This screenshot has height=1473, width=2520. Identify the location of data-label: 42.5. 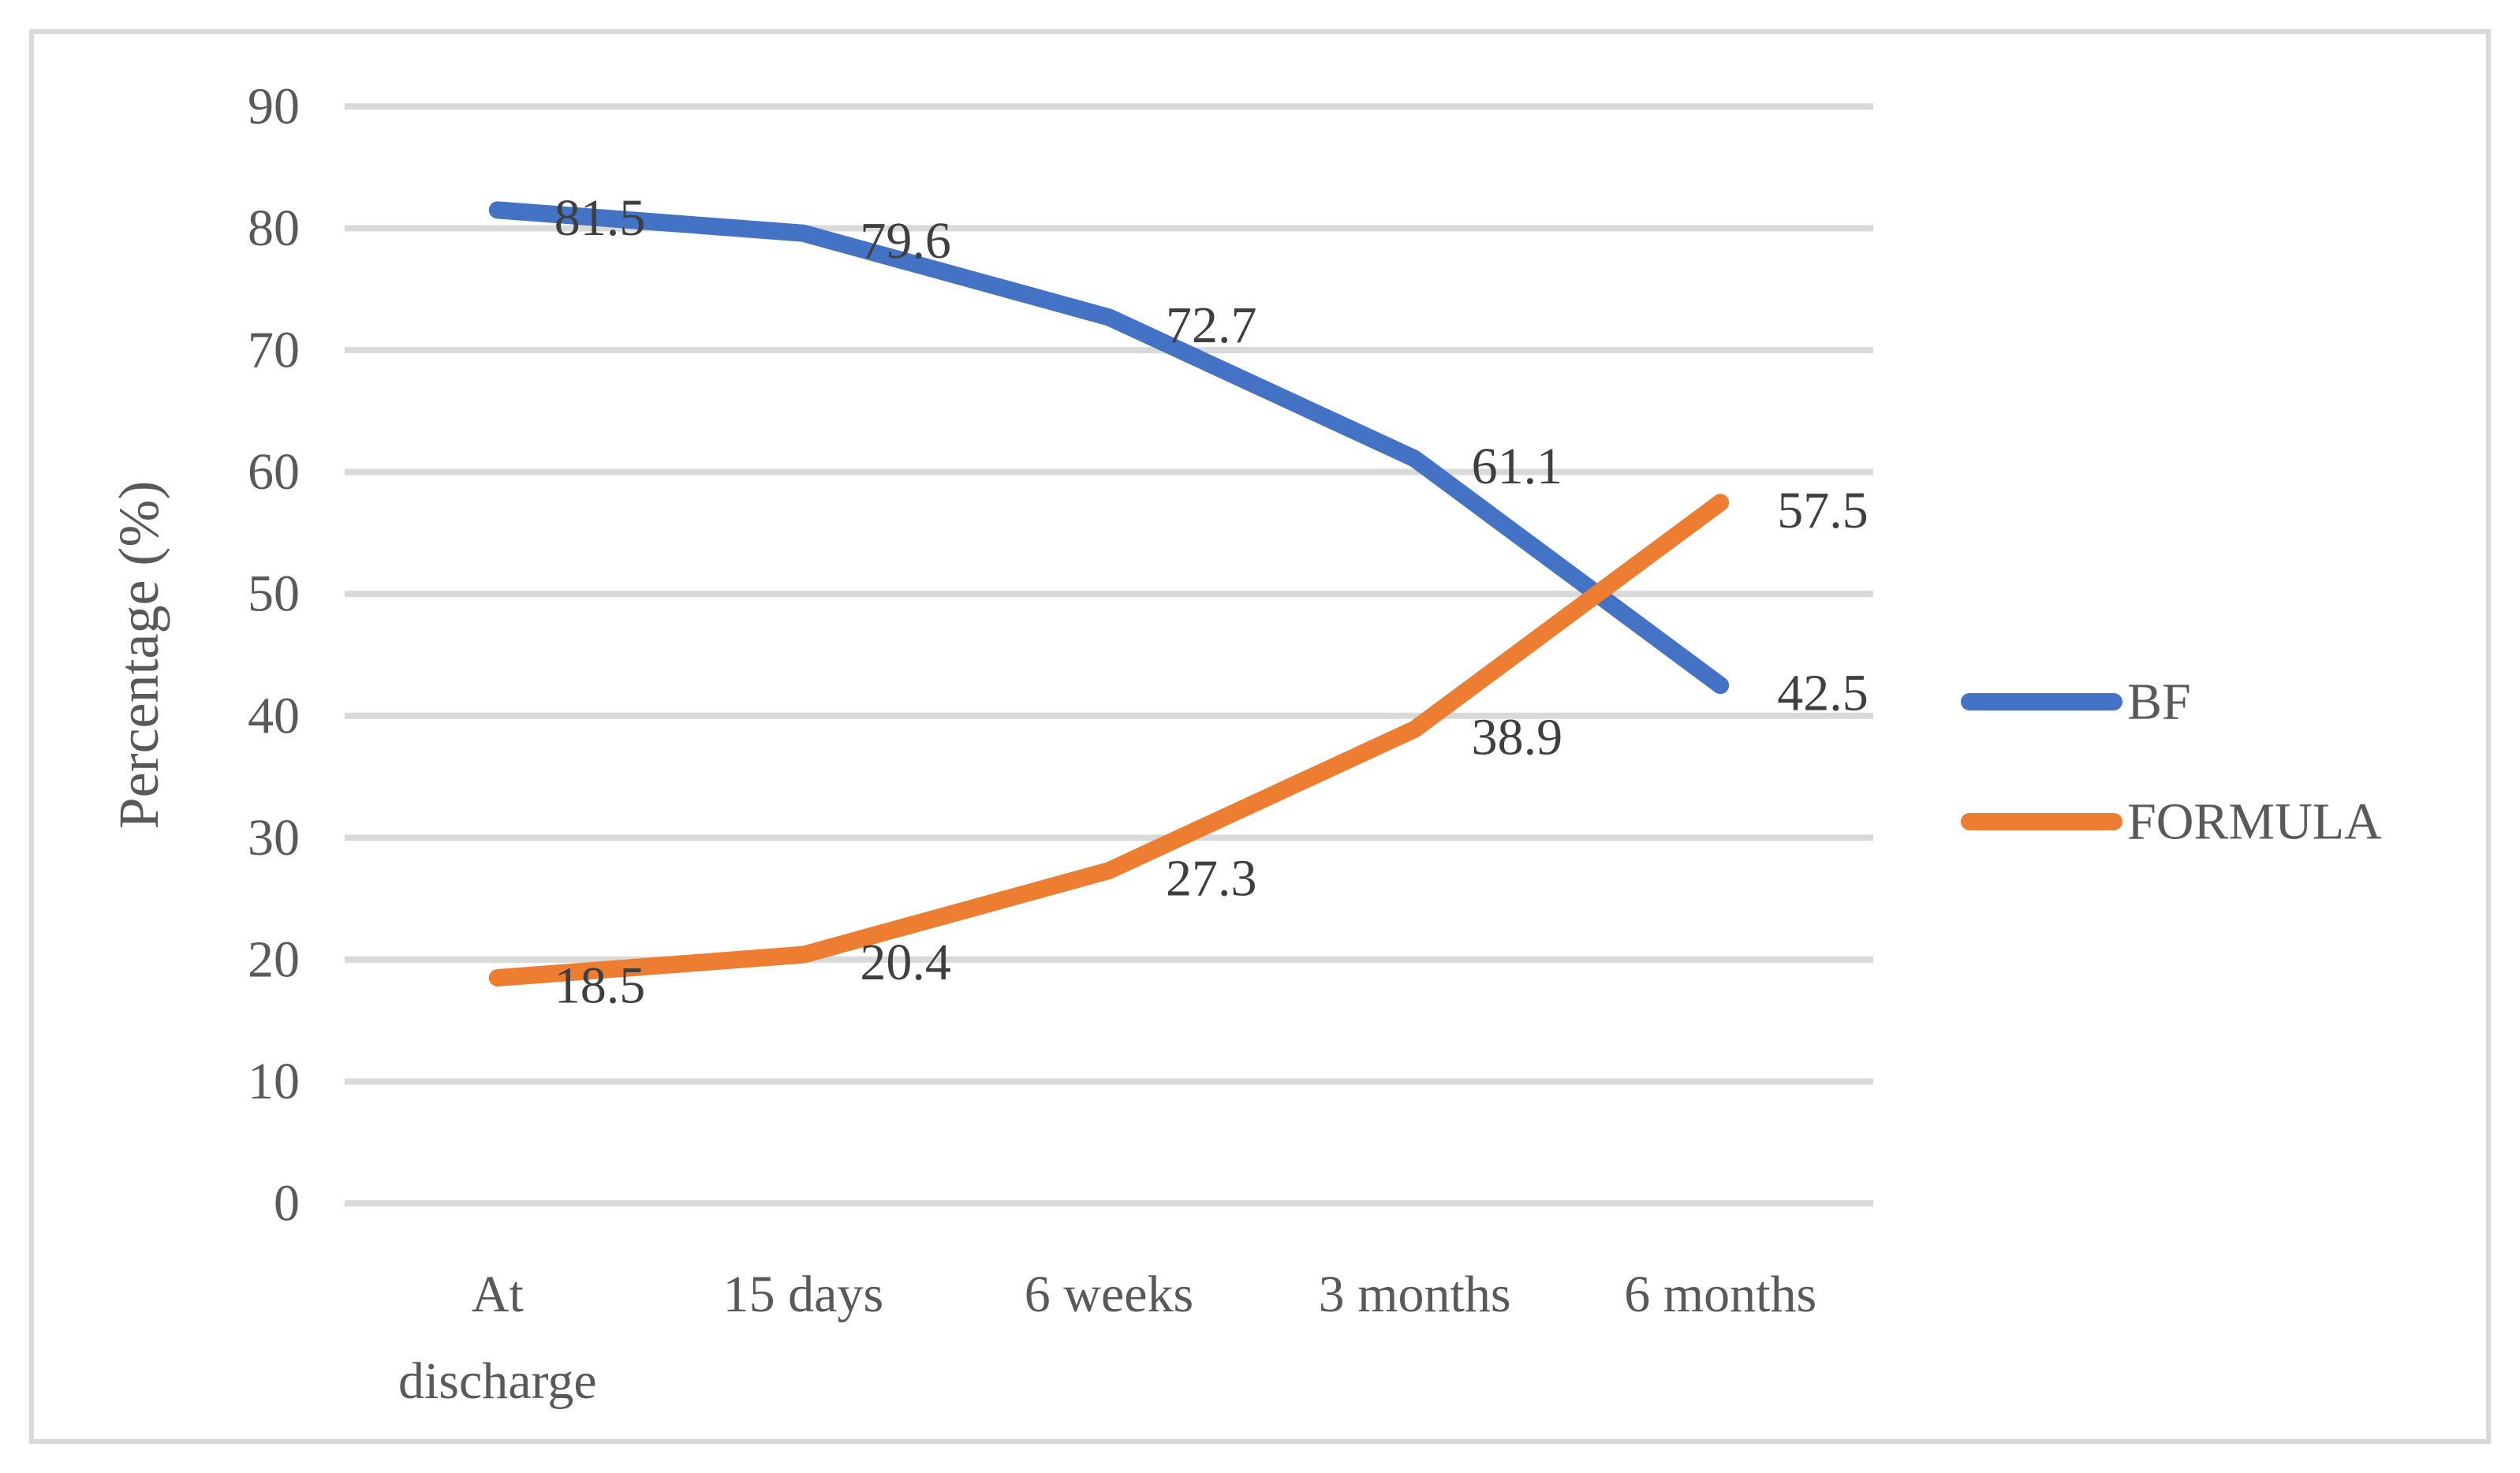
(1823, 693).